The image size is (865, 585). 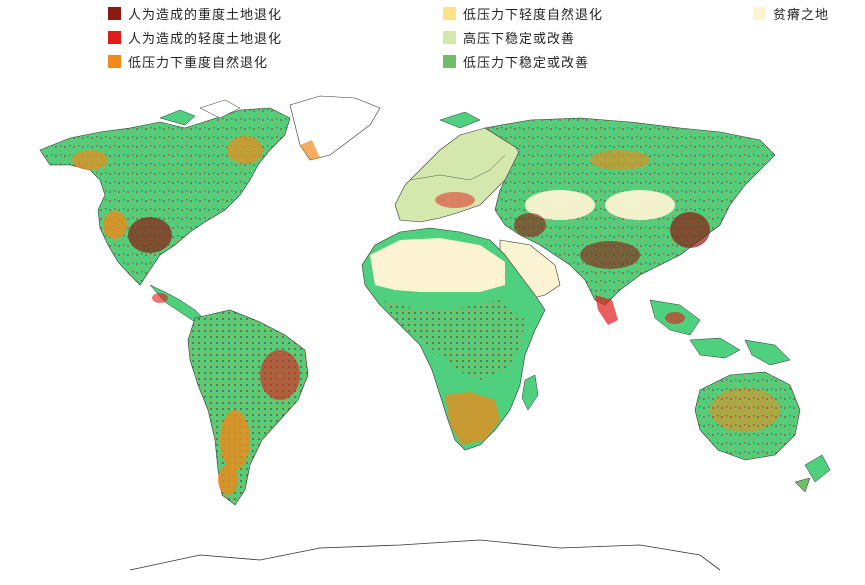 What do you see at coordinates (630, 221) in the screenshot?
I see `continent-asia` at bounding box center [630, 221].